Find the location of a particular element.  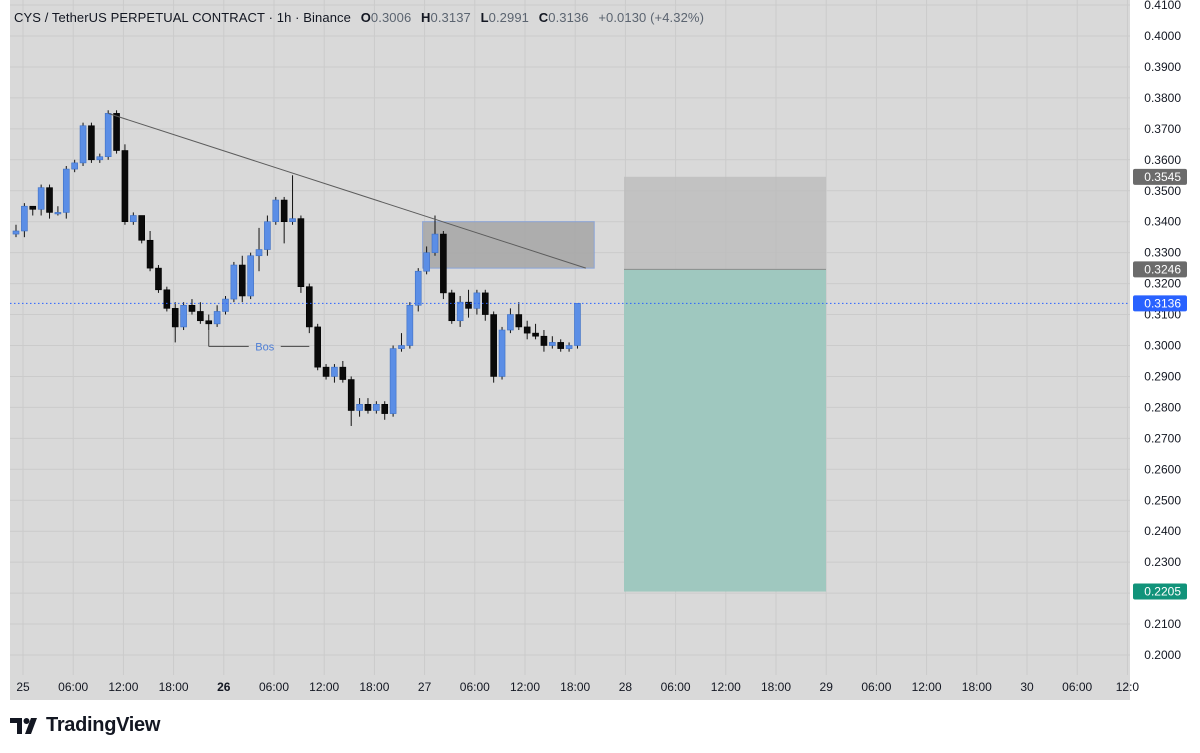

x-tick-label: 25 is located at coordinates (23, 687).